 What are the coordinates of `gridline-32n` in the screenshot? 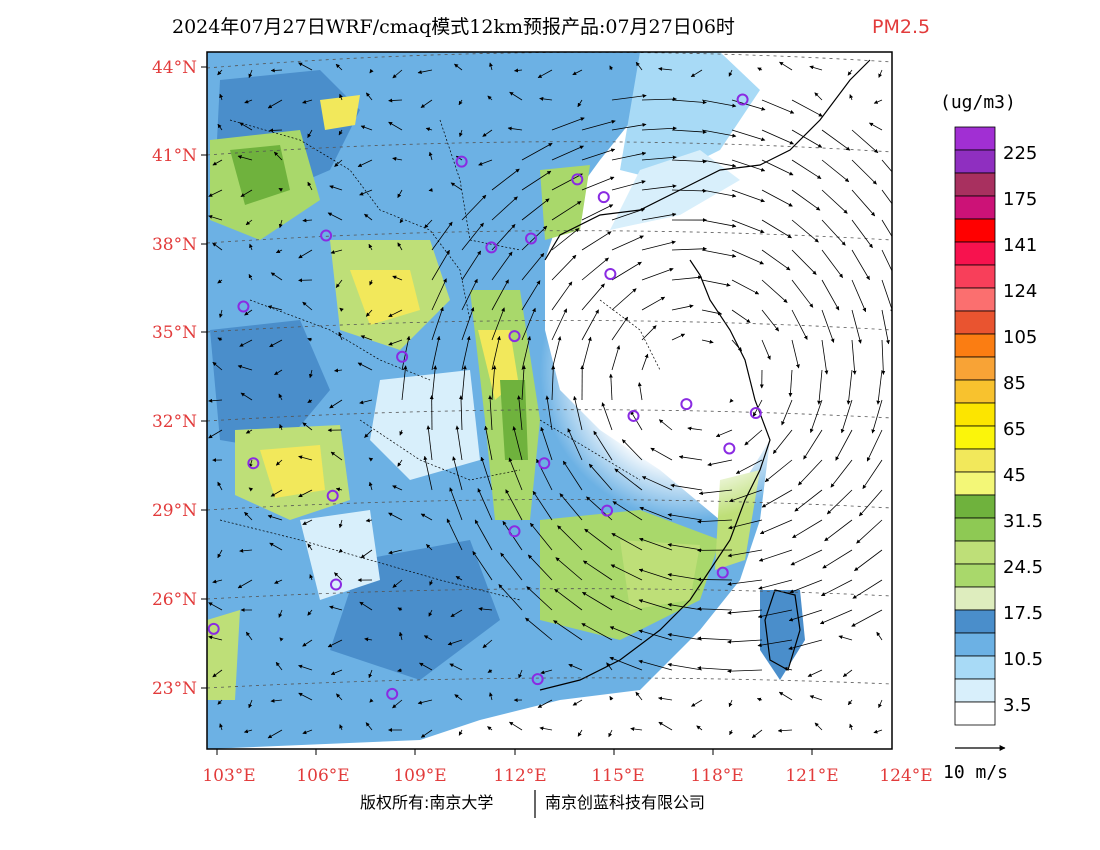 It's located at (549, 415).